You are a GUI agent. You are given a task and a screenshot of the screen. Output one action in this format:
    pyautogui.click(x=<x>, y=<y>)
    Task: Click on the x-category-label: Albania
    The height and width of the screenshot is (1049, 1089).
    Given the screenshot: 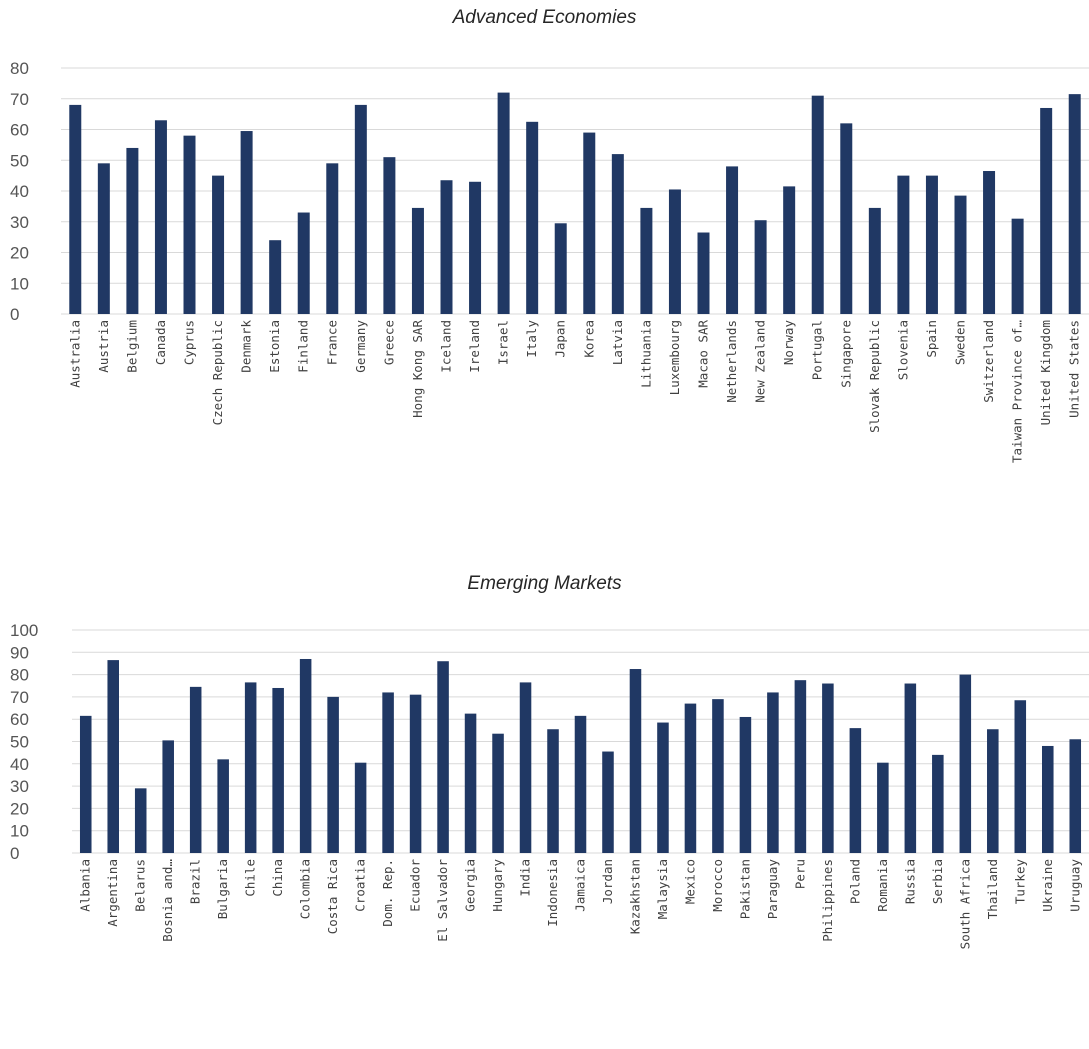 What is the action you would take?
    pyautogui.click(x=85, y=885)
    